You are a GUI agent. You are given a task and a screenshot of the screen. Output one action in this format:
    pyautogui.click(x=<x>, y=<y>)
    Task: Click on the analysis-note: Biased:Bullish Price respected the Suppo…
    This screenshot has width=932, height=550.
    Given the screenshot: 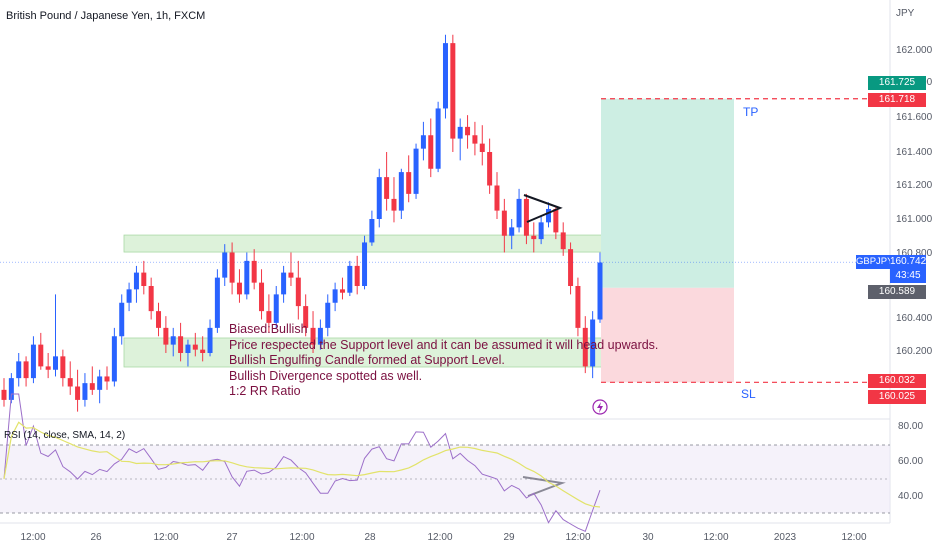 What is the action you would take?
    pyautogui.click(x=443, y=361)
    